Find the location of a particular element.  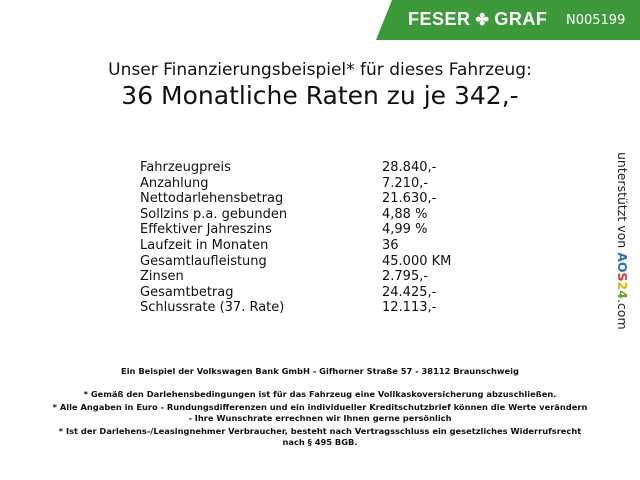

row-label: Effektiver Jahreszins is located at coordinates (206, 230).